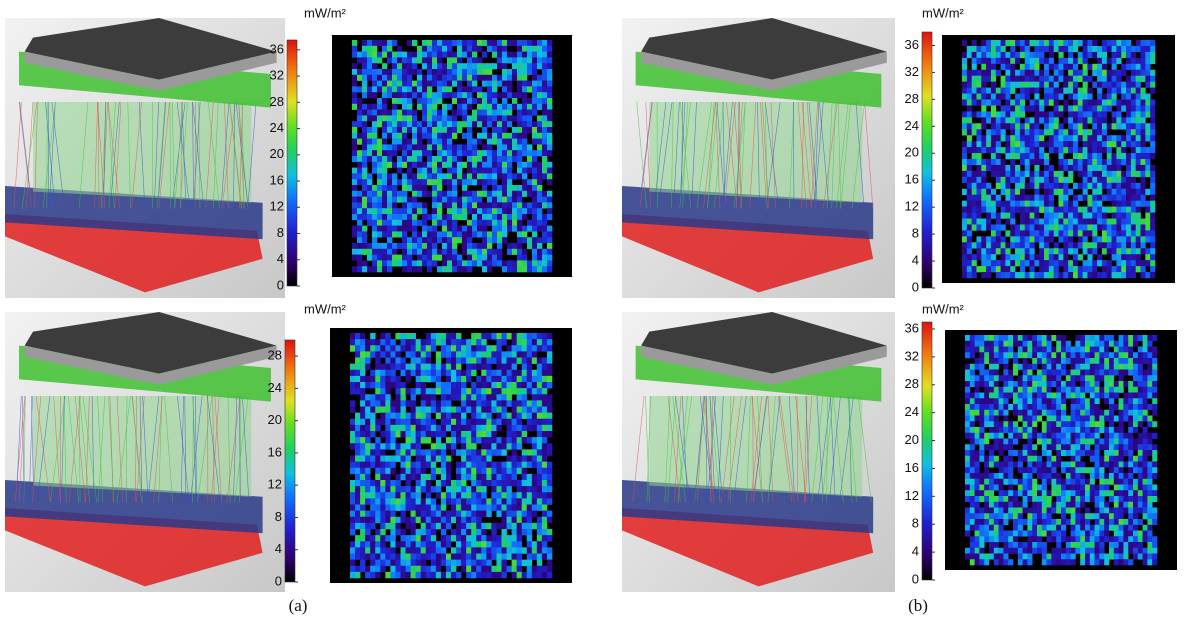  Describe the element at coordinates (278, 548) in the screenshot. I see `colorbar-tick-label: 4` at that location.